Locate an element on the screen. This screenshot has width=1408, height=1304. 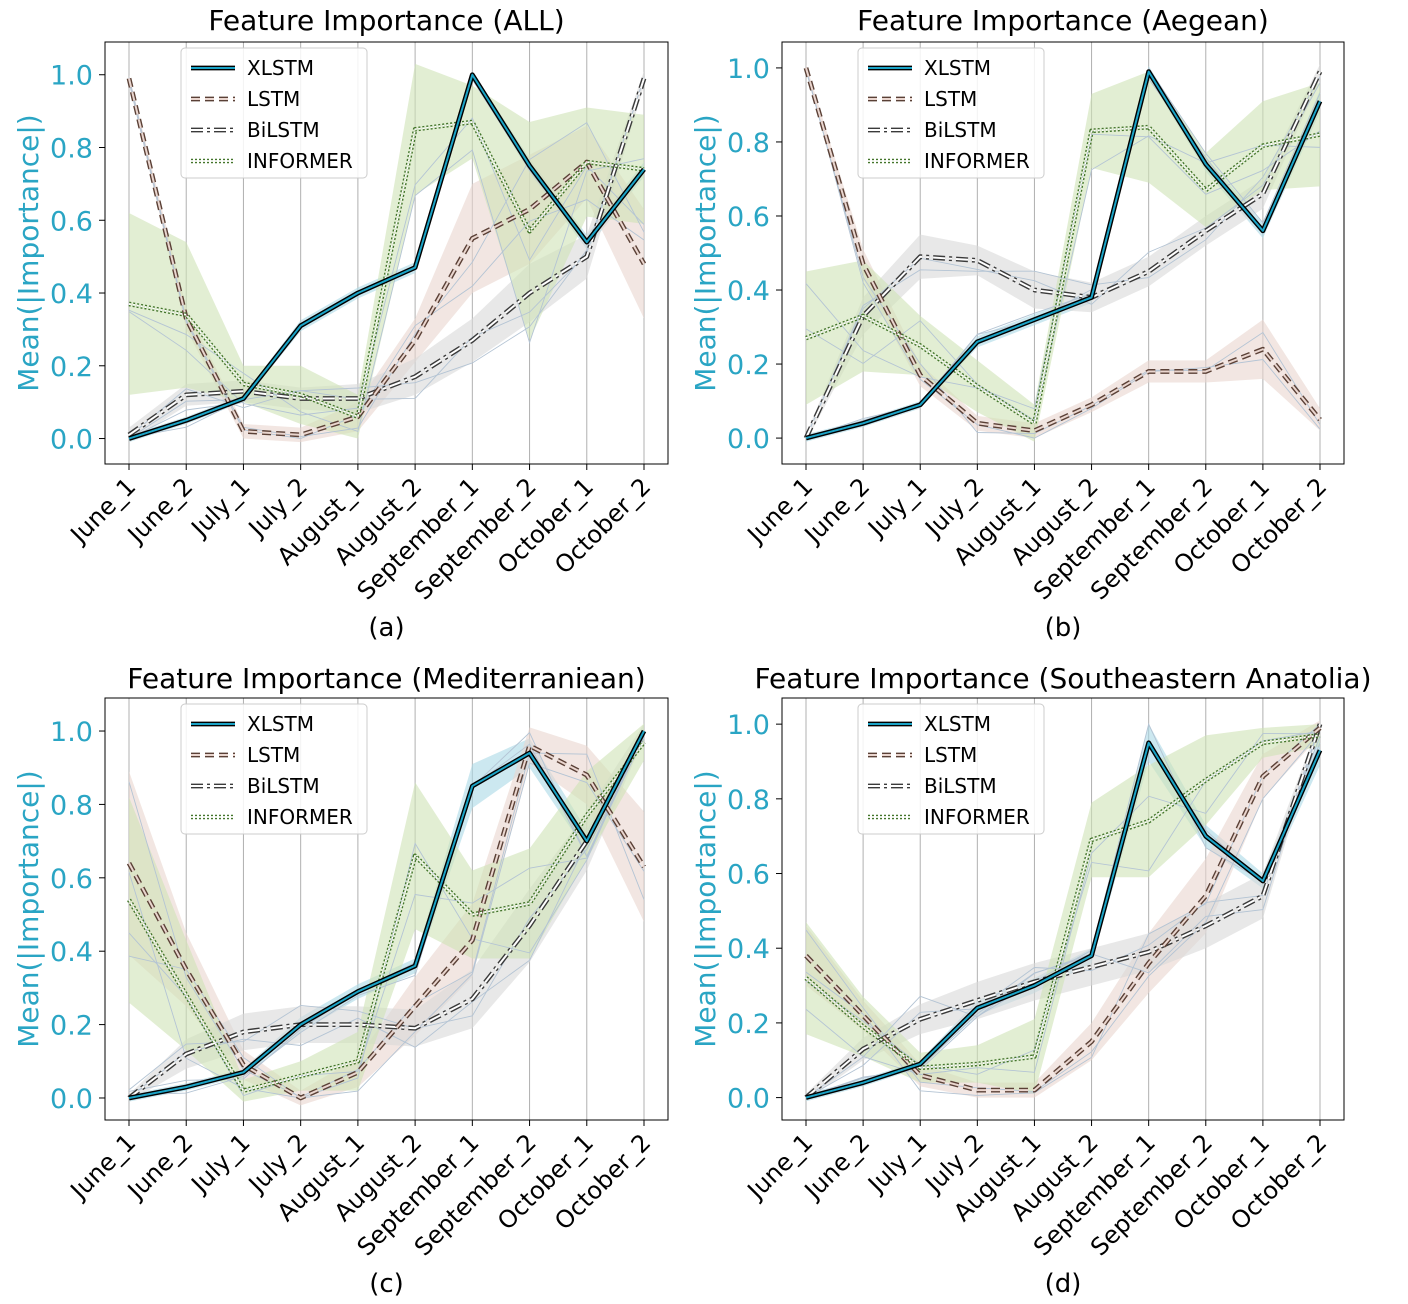
band-lstm is located at coordinates (1063, 909).